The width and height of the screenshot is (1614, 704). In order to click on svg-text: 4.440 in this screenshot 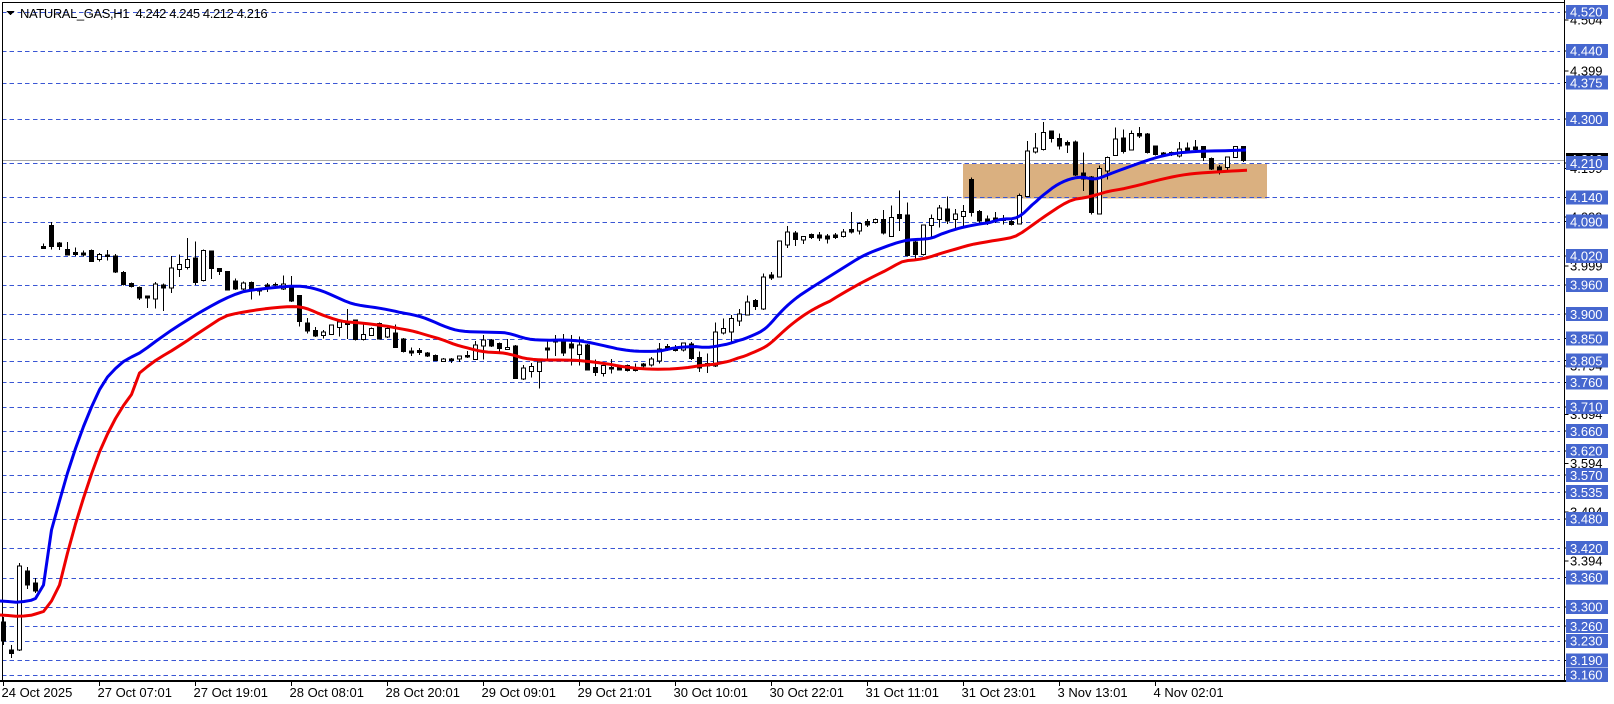, I will do `click(1586, 51)`.